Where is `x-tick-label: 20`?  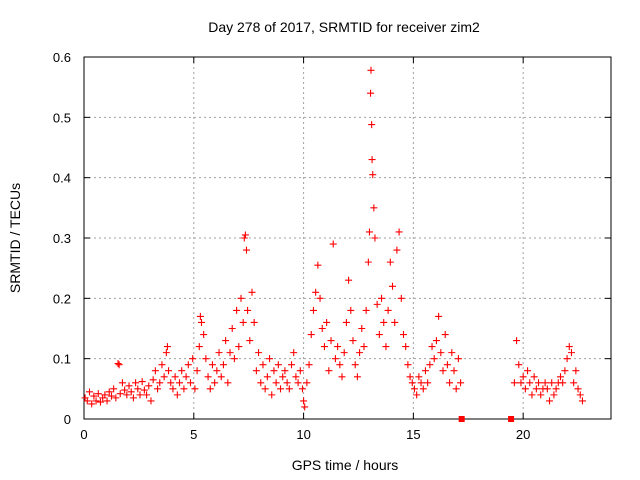
x-tick-label: 20 is located at coordinates (523, 434).